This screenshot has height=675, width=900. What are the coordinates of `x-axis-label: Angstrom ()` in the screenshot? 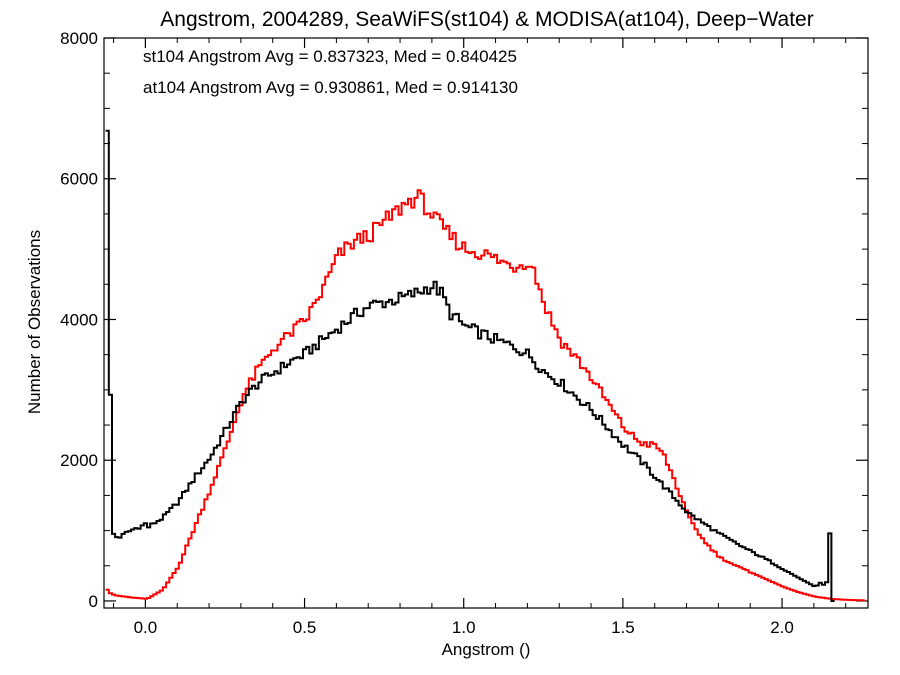 It's located at (486, 649).